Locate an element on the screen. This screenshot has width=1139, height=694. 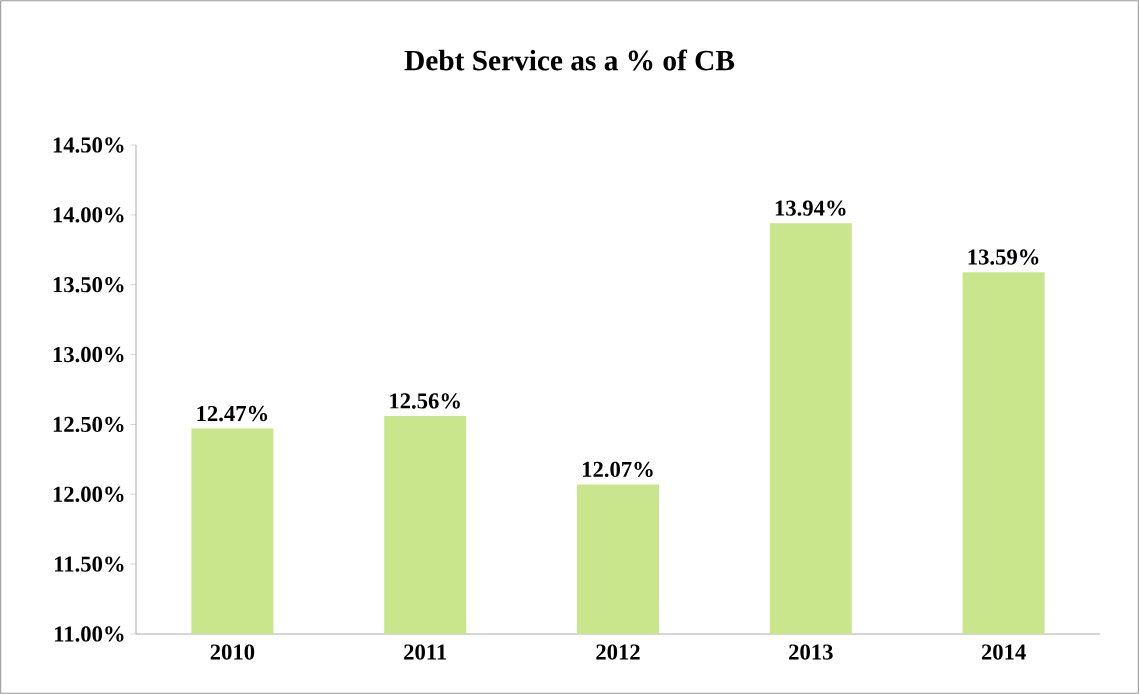
y-tick-label: 12.00% is located at coordinates (88, 494).